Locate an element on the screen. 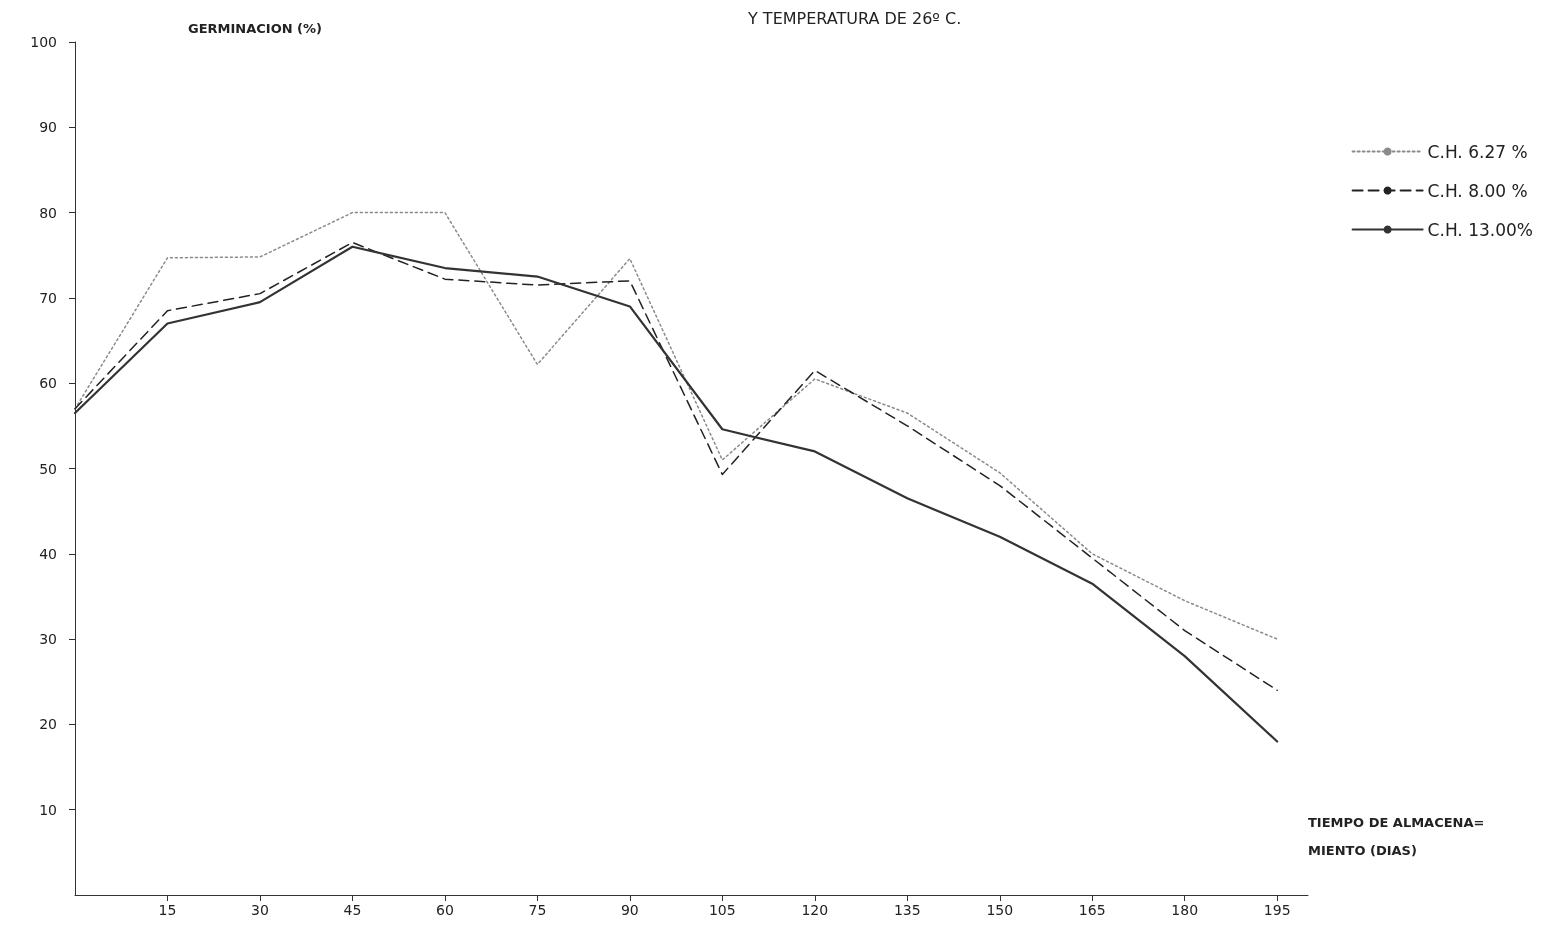  x-tick-label: 150 is located at coordinates (1000, 910).